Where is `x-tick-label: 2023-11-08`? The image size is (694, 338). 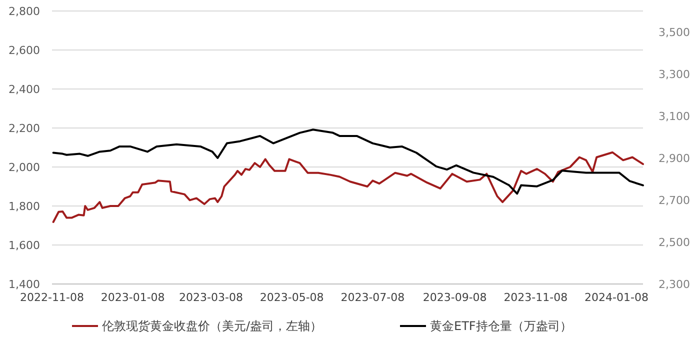
x-tick-label: 2023-11-08 is located at coordinates (536, 297).